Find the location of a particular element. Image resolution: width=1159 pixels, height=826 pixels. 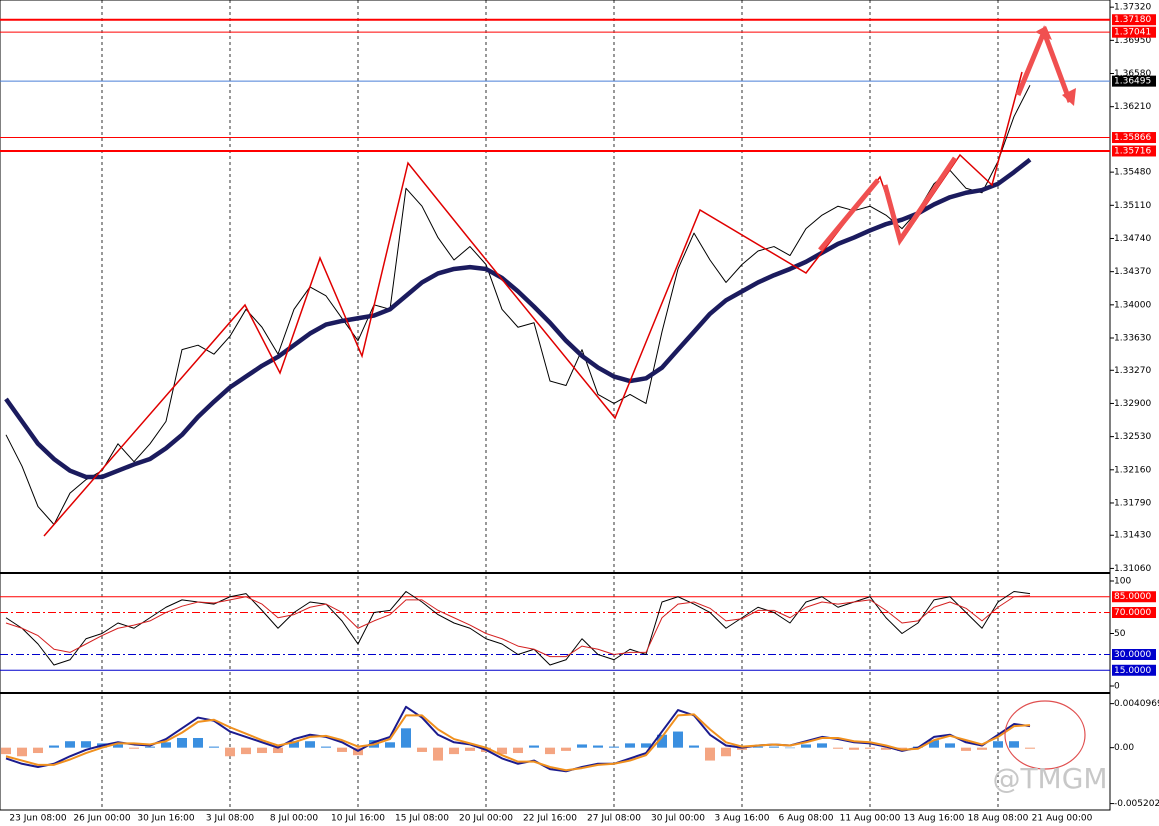

x-tick-label: 8 Jul 00:00 is located at coordinates (294, 819).